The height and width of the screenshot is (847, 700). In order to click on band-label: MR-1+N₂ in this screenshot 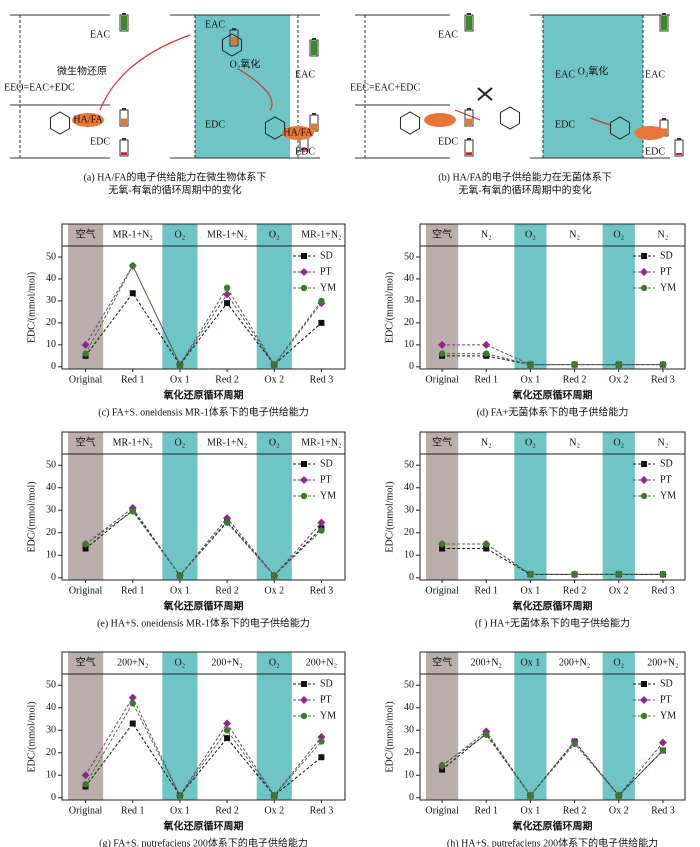, I will do `click(321, 234)`.